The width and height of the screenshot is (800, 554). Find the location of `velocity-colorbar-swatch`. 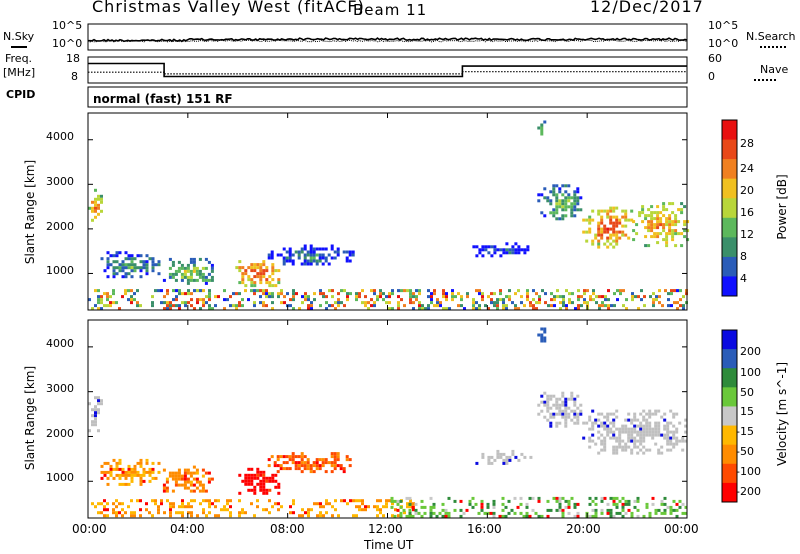

velocity-colorbar-swatch is located at coordinates (729, 378).